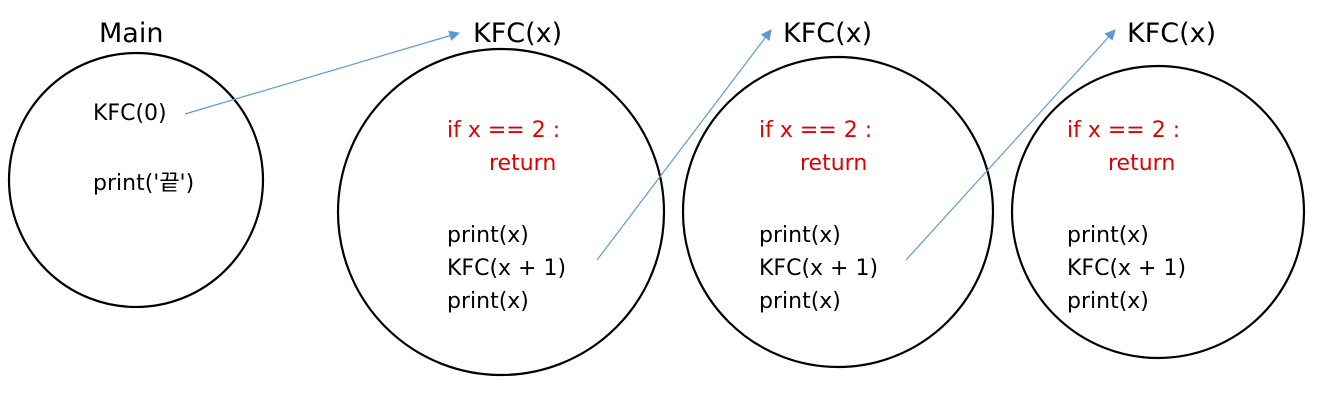 This screenshot has width=1335, height=400. What do you see at coordinates (488, 235) in the screenshot?
I see `kfc-frame-1-line-1: print(x)` at bounding box center [488, 235].